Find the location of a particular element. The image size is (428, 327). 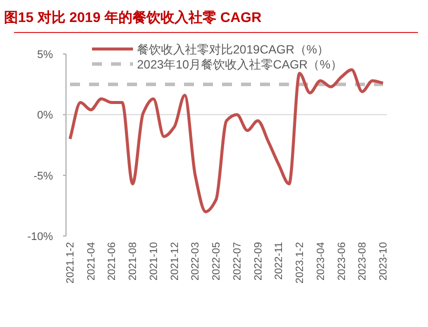

x-tick-label: 2023-04 is located at coordinates (320, 261).